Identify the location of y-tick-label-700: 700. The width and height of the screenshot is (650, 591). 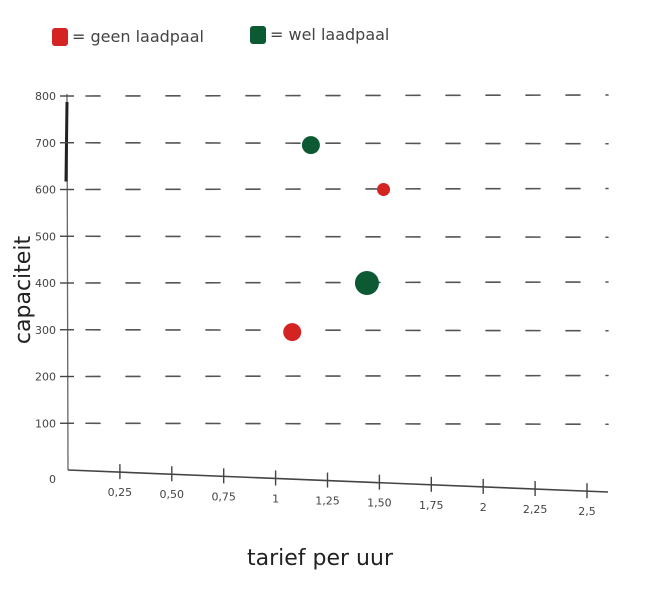
(45, 143).